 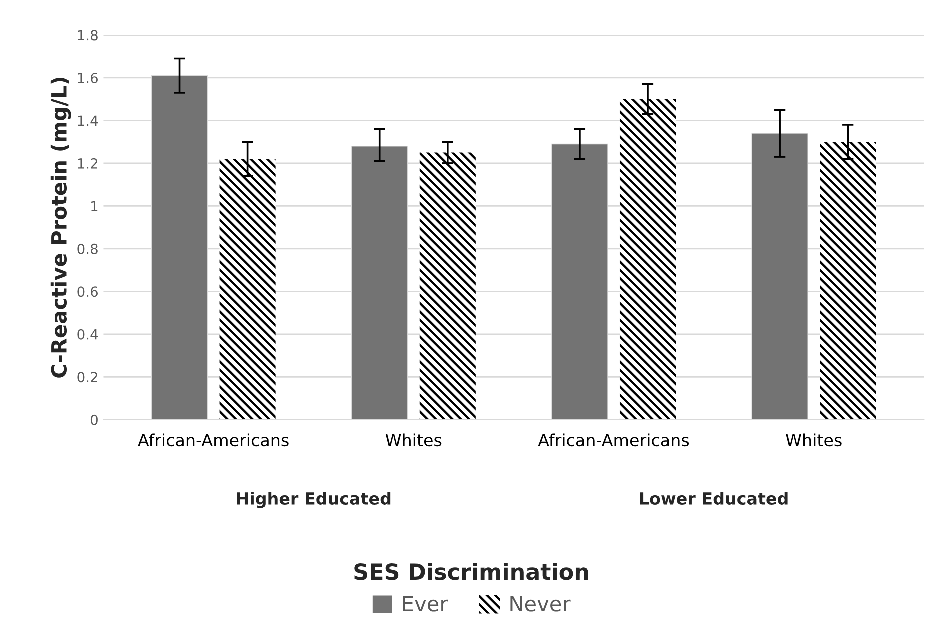 What do you see at coordinates (88, 121) in the screenshot?
I see `y-tick-label: 1.4` at bounding box center [88, 121].